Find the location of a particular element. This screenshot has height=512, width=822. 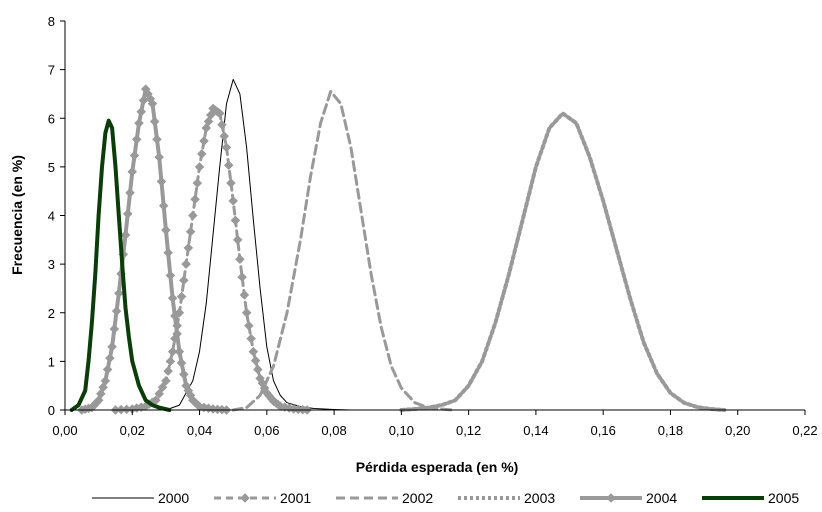

legend-item-2000: 2000 is located at coordinates (140, 498).